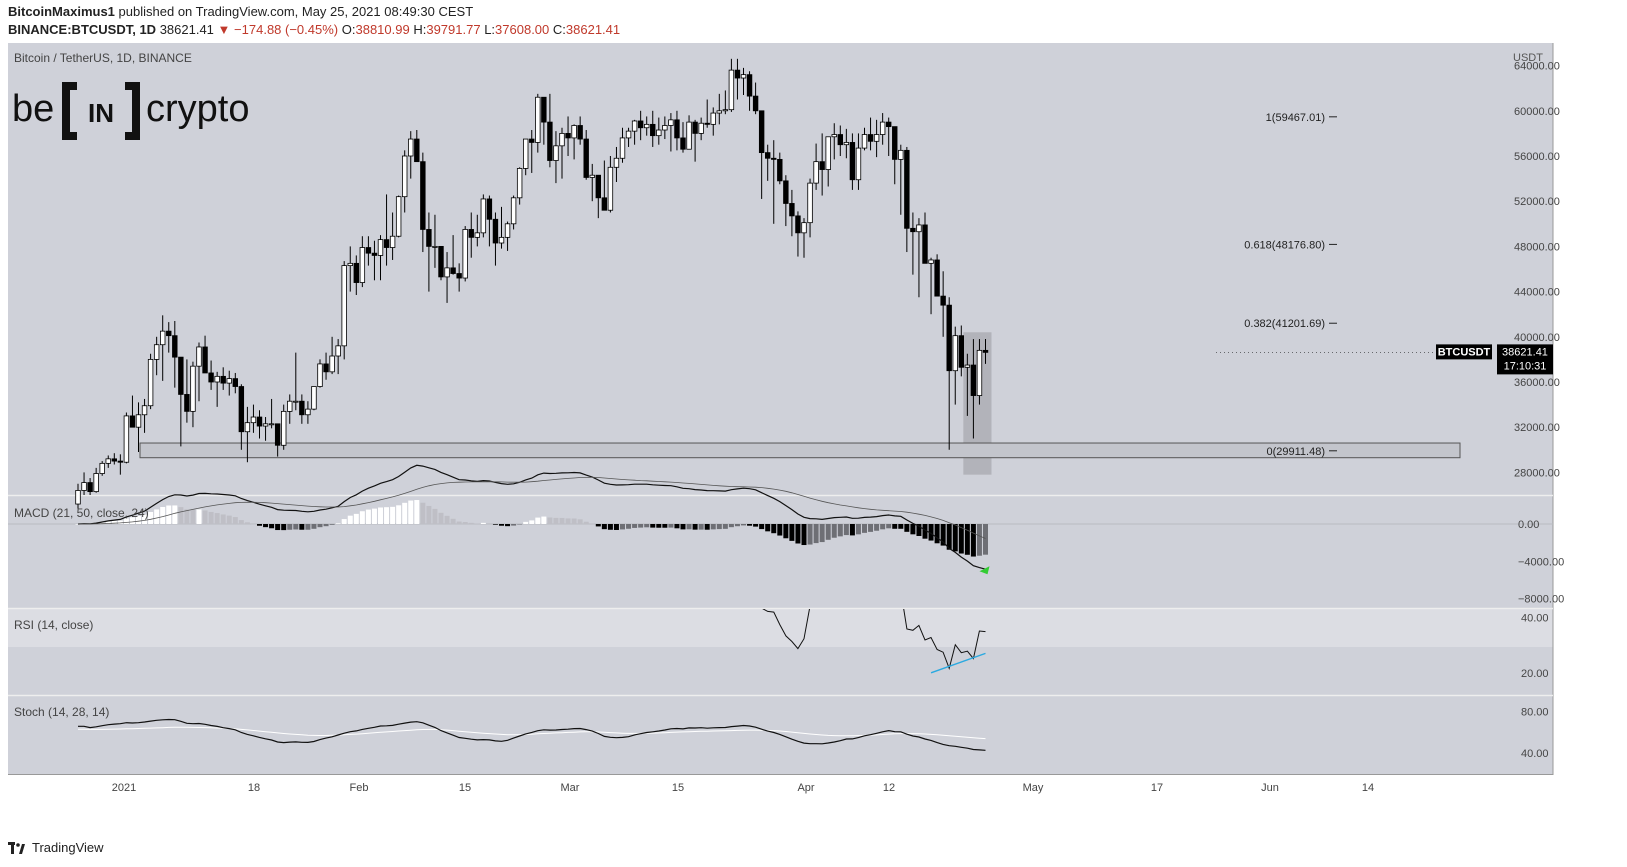 Image resolution: width=1627 pixels, height=867 pixels. Describe the element at coordinates (1033, 788) in the screenshot. I see `time-axis-tick: May` at that location.